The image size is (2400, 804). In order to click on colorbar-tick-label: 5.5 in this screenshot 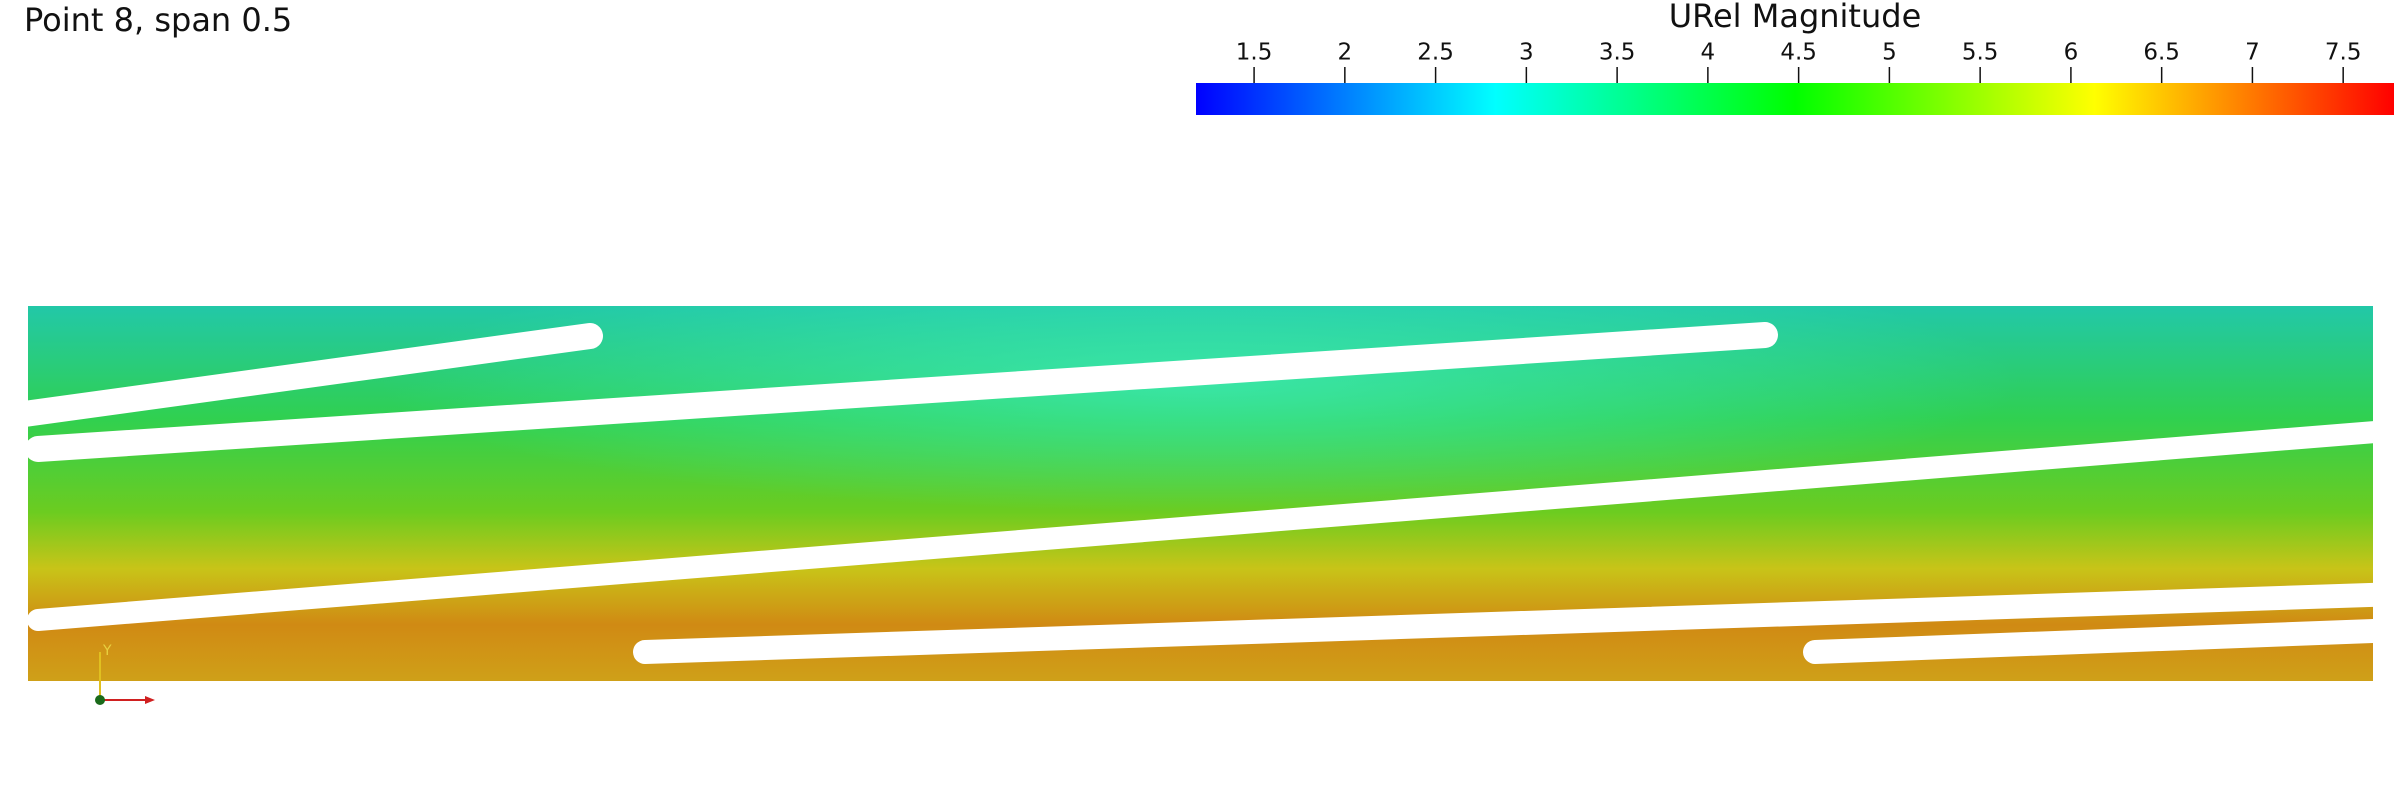, I will do `click(1980, 53)`.